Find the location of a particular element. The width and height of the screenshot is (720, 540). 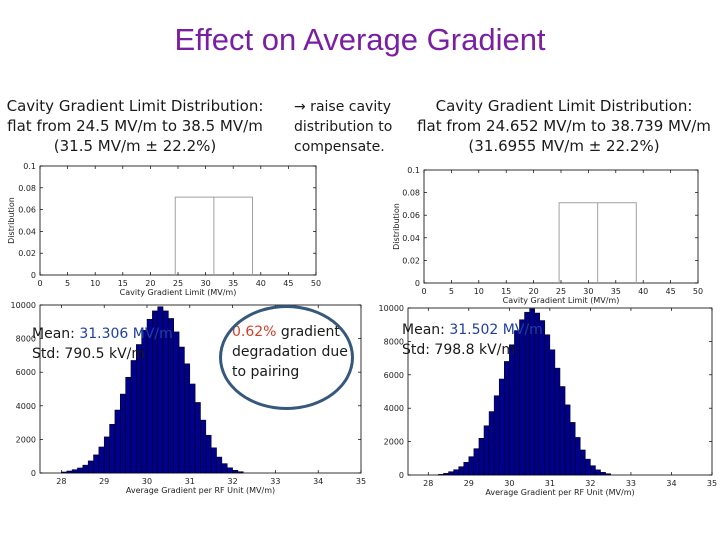

x-tick-label: 0 is located at coordinates (39, 283).